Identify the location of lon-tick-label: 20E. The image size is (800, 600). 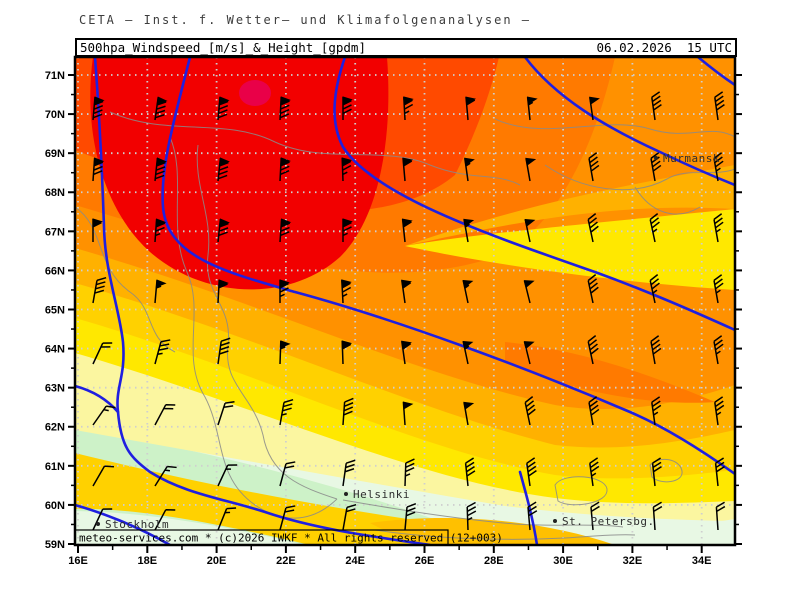
(217, 561).